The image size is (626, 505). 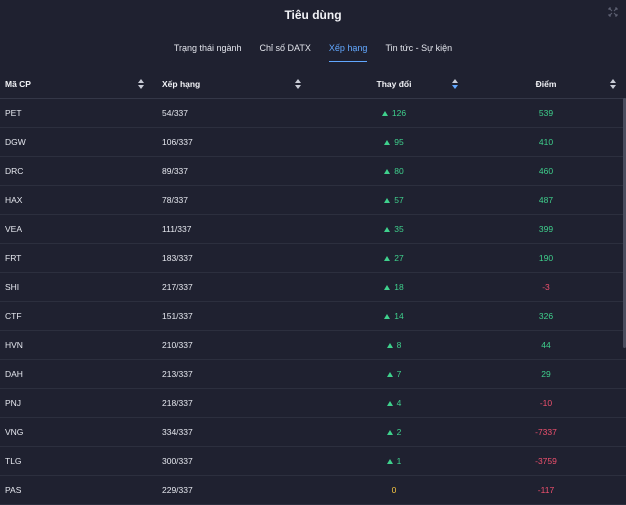 I want to click on points-value: -7337, so click(x=546, y=432).